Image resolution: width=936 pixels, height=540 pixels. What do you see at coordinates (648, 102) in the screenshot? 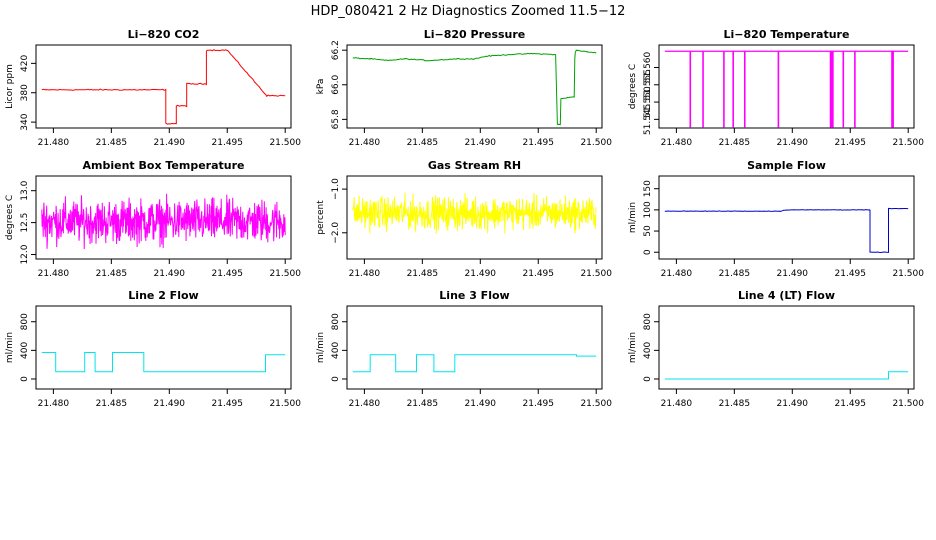
I see `y-tick-label: 51.550` at bounding box center [648, 102].